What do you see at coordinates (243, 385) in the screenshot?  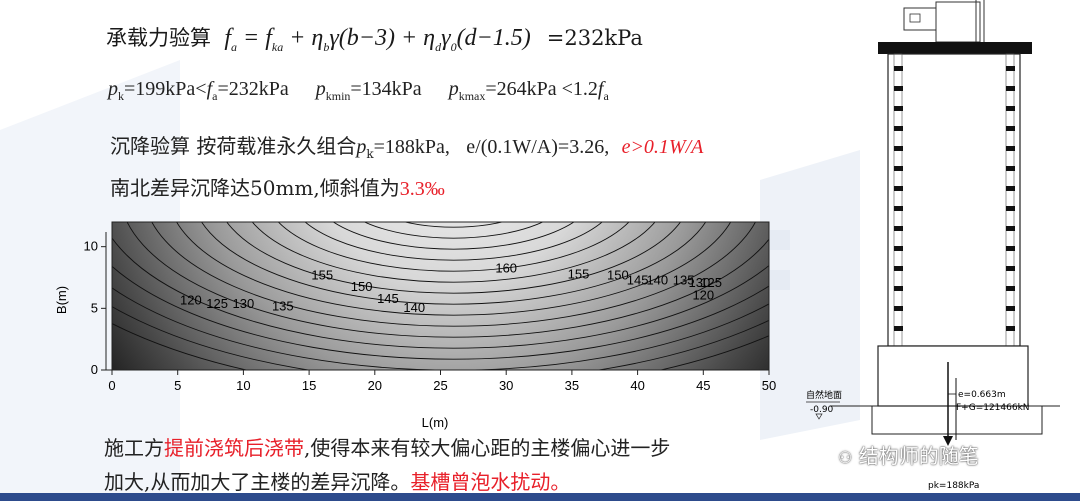 I see `x-tick-label: 10` at bounding box center [243, 385].